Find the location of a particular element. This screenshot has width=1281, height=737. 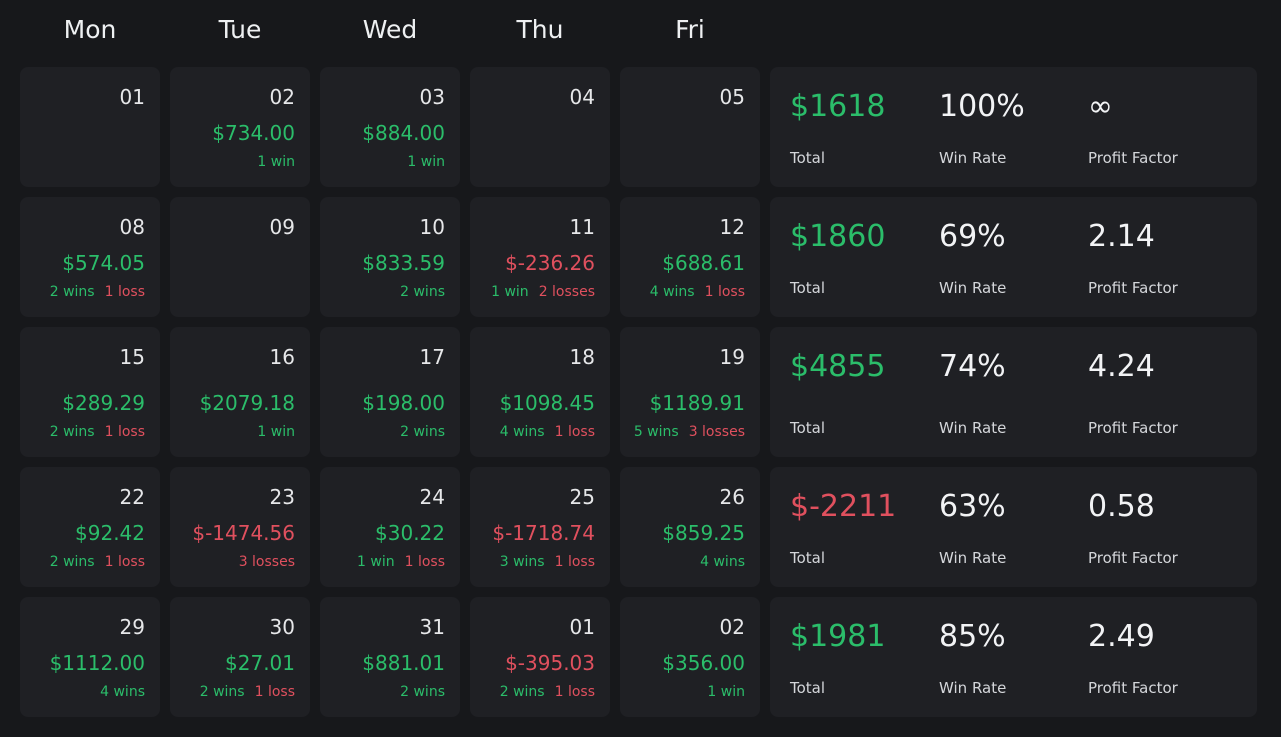

day-date: 24 is located at coordinates (432, 497).